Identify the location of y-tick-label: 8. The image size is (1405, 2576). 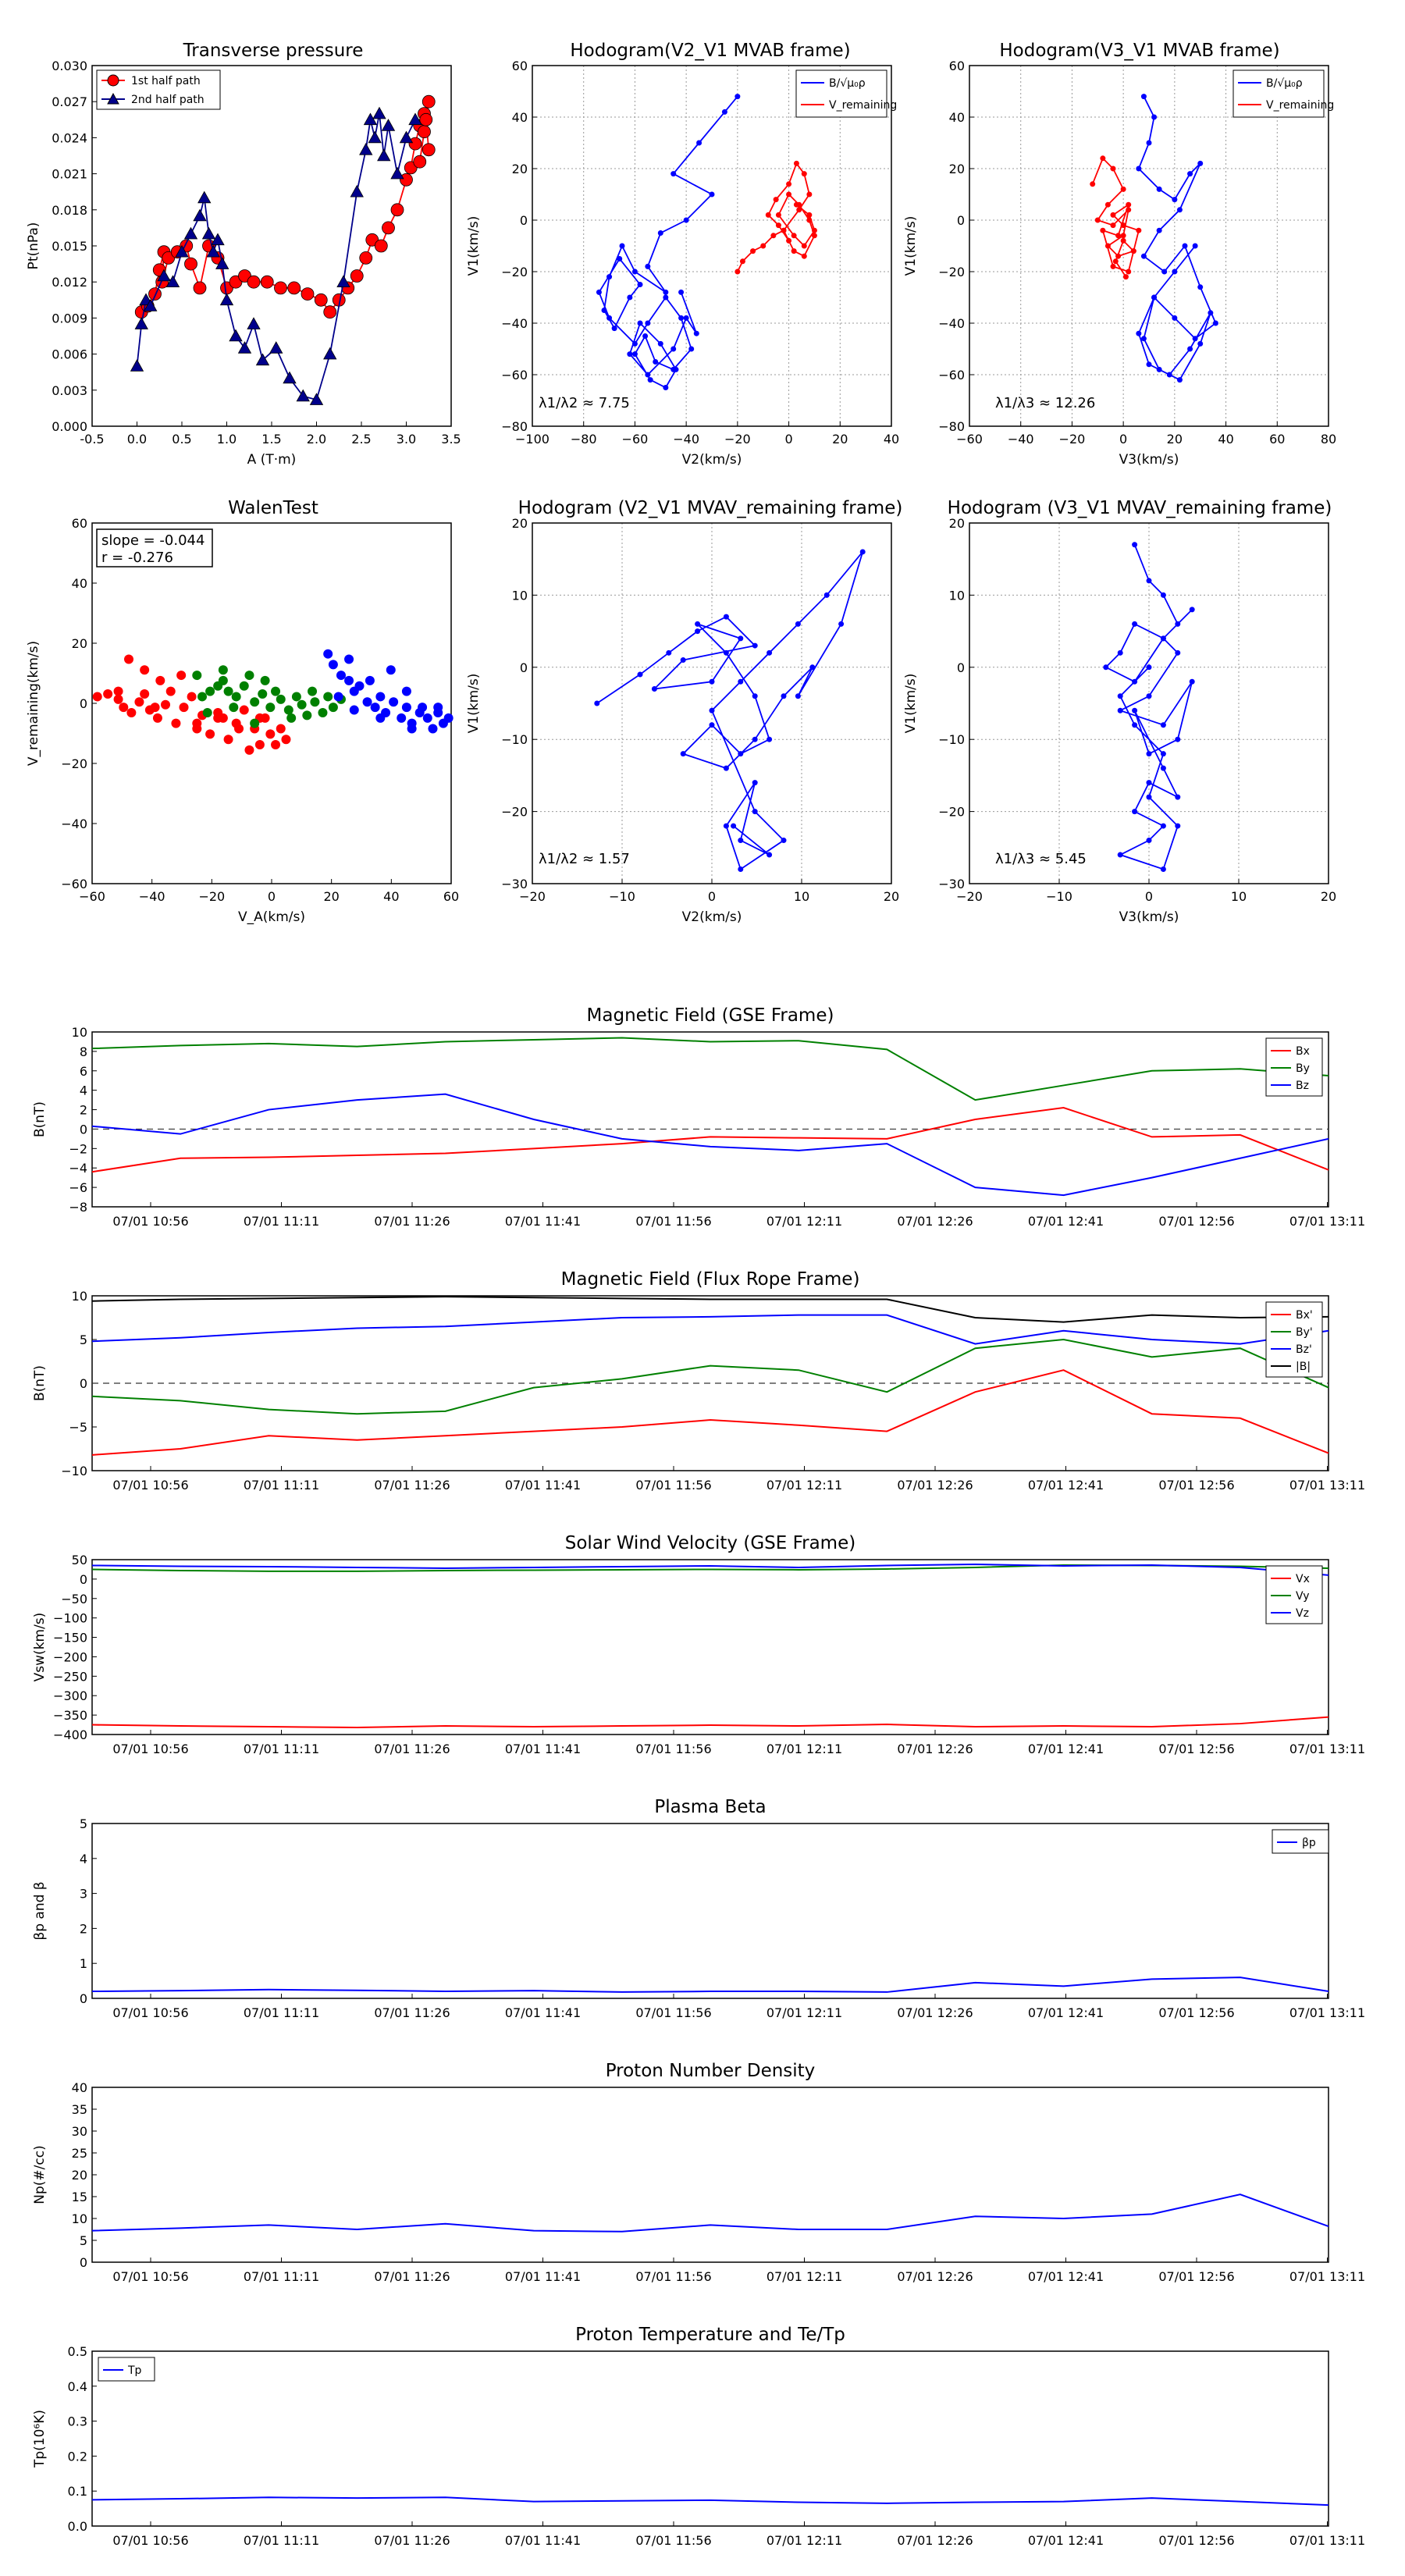
(84, 1051).